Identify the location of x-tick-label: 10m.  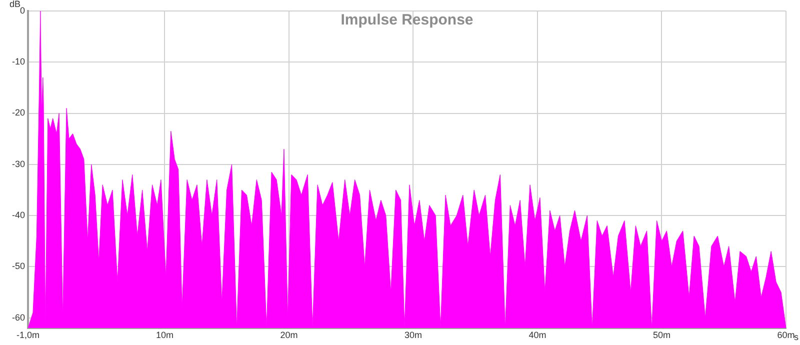
(165, 335).